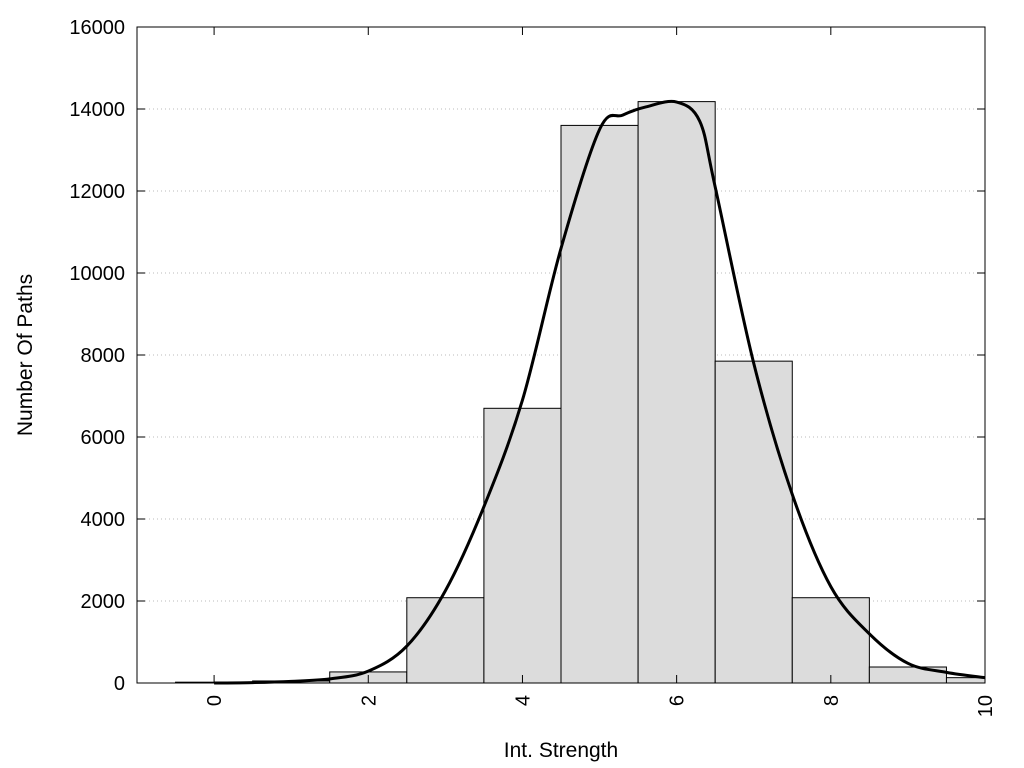 The height and width of the screenshot is (768, 1024). I want to click on x-tick-label: 2, so click(369, 700).